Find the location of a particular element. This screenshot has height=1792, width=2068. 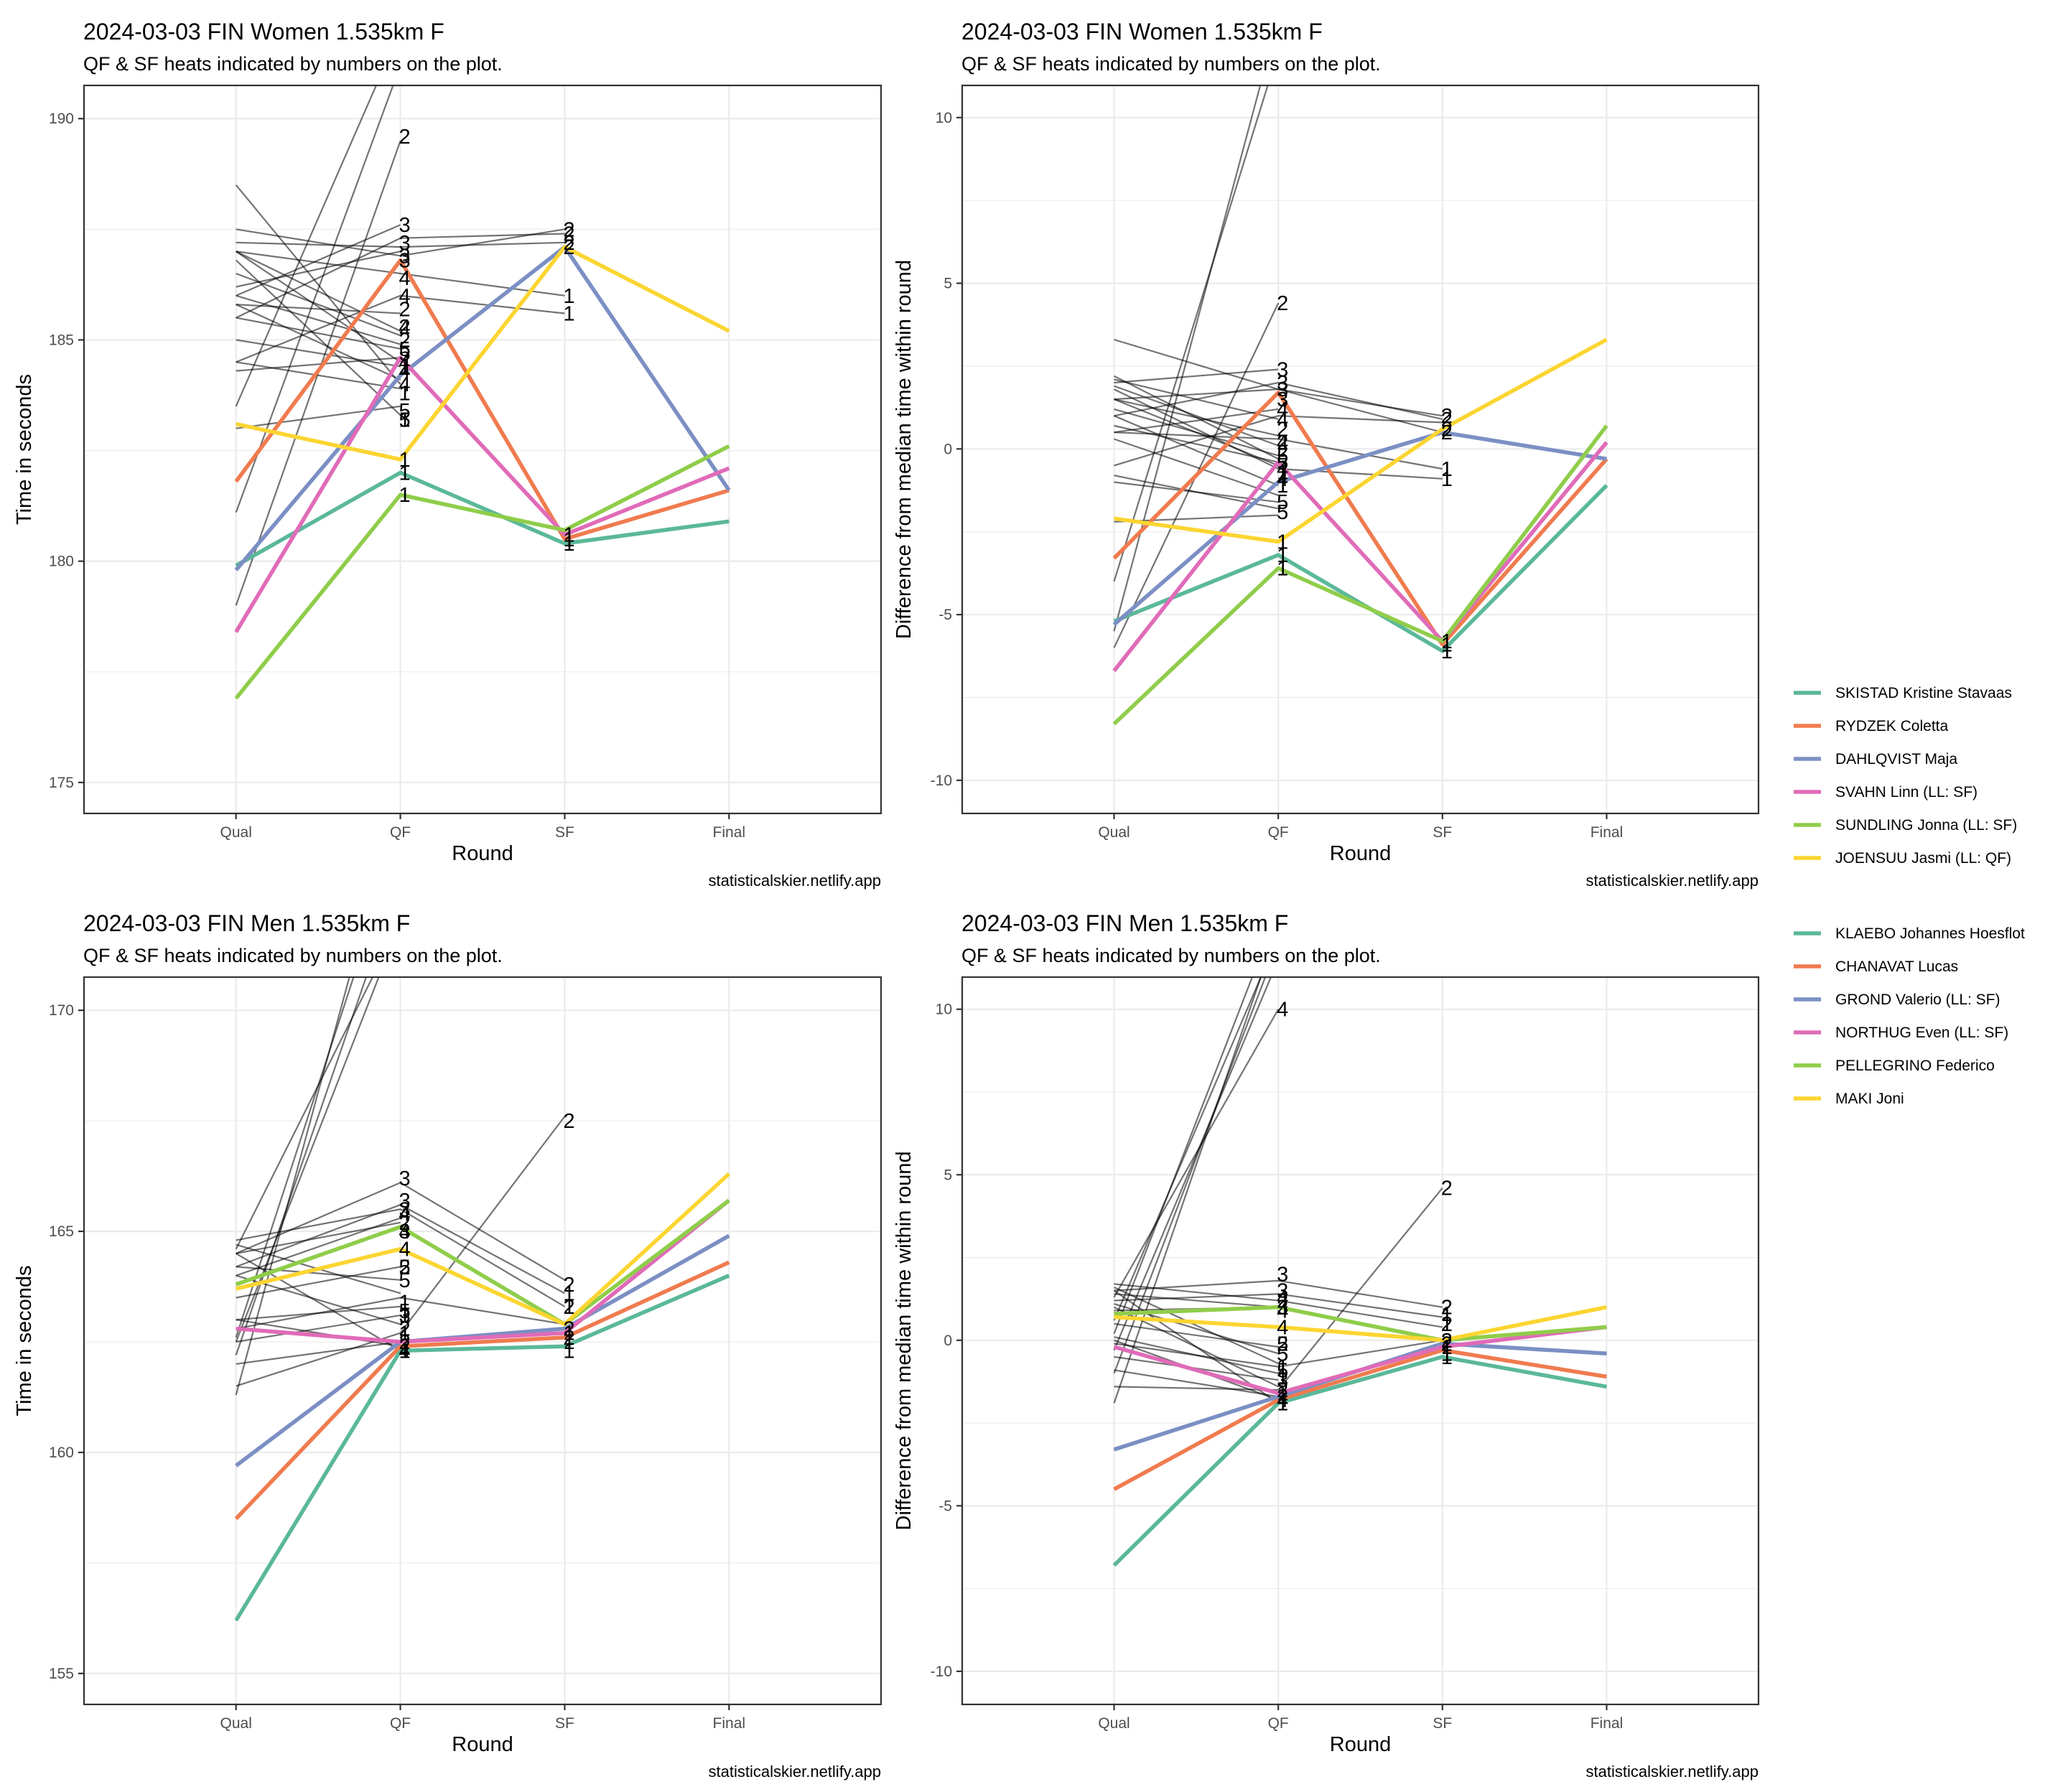

y-tick-label: 155 is located at coordinates (61, 1674).